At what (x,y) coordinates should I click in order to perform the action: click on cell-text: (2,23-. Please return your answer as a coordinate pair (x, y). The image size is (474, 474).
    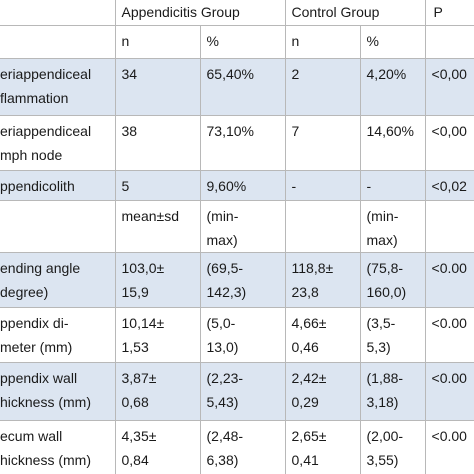
    Looking at the image, I should click on (225, 377).